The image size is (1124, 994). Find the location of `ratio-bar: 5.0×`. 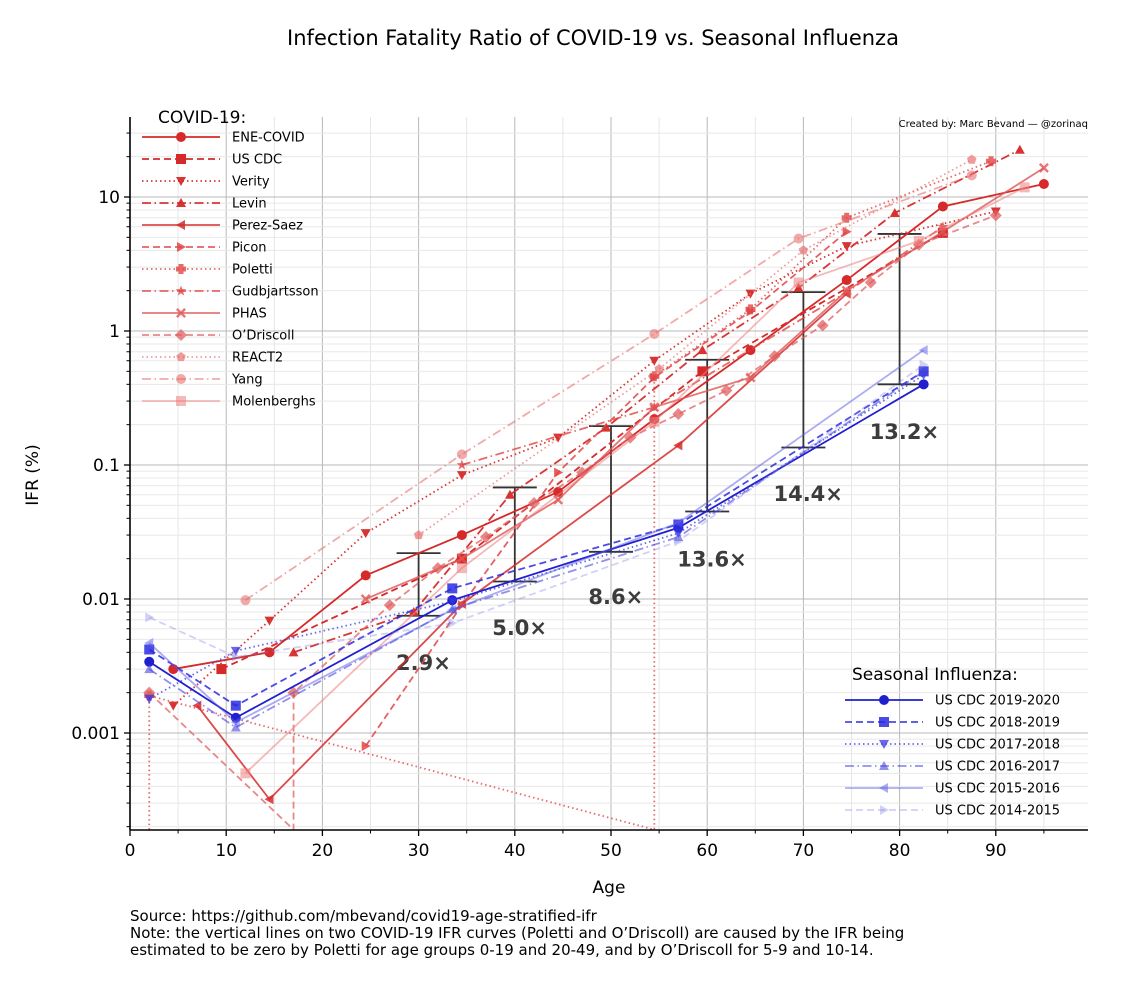

ratio-bar: 5.0× is located at coordinates (519, 563).